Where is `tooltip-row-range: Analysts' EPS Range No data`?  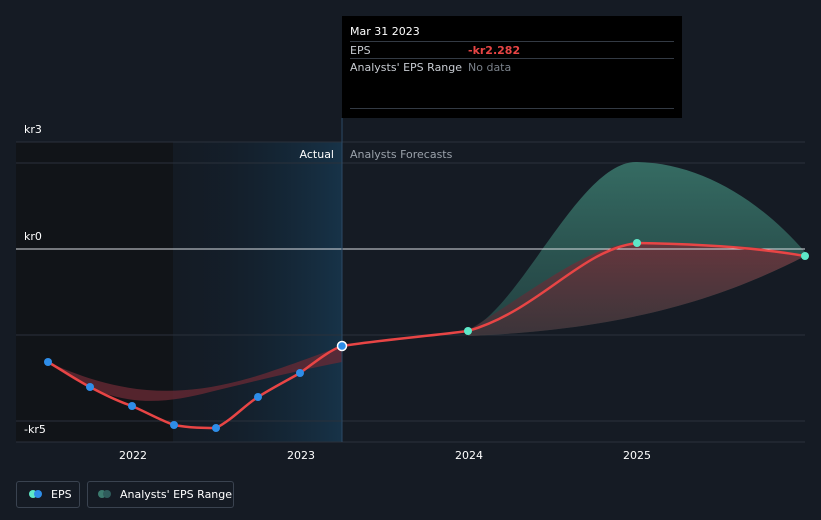 tooltip-row-range: Analysts' EPS Range No data is located at coordinates (512, 67).